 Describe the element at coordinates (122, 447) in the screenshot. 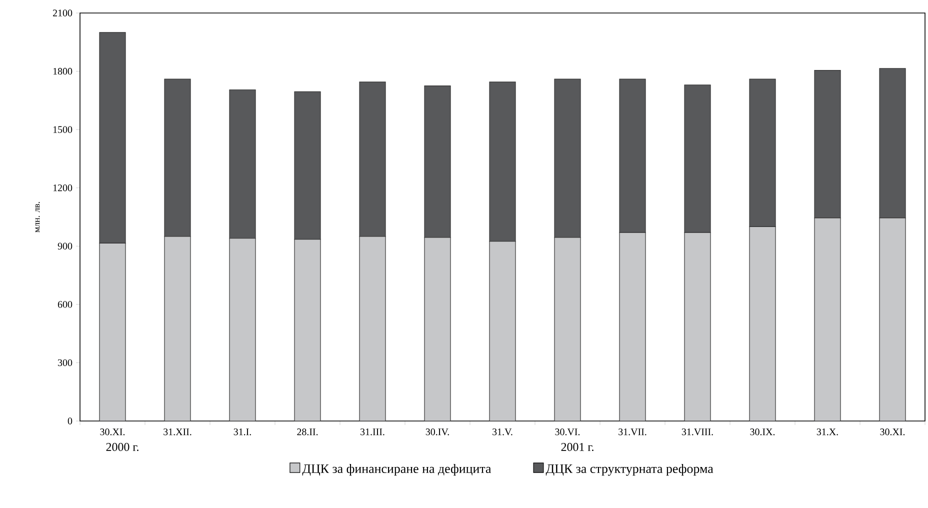

I see `text: 2000 г.` at that location.